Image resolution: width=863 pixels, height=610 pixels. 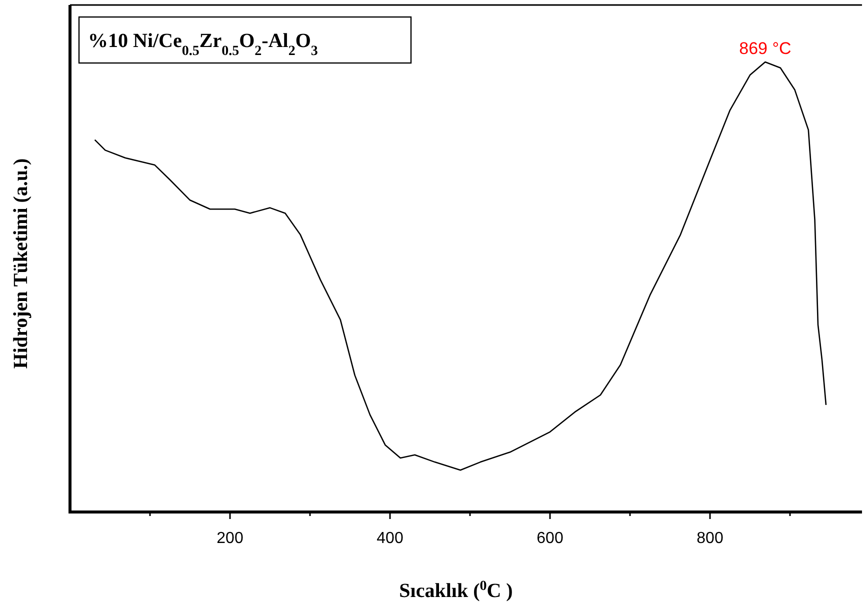 What do you see at coordinates (456, 590) in the screenshot?
I see `x-axis-title: Sıcaklık ($^{0}$C )` at bounding box center [456, 590].